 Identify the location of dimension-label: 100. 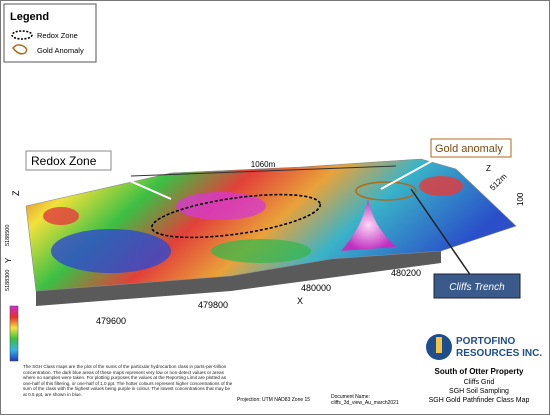
(520, 199).